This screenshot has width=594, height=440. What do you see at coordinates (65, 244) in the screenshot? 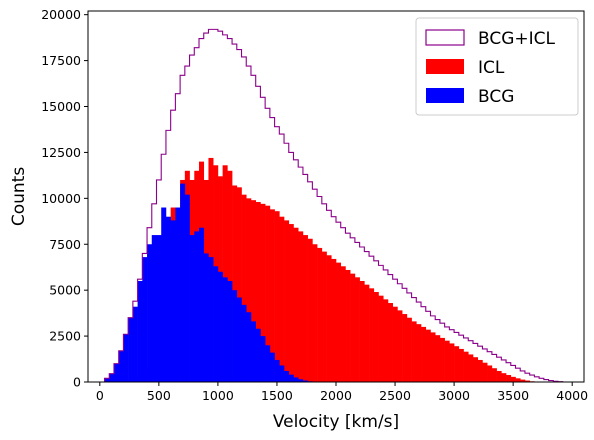
I see `y-tick-label-7500: 7500` at bounding box center [65, 244].